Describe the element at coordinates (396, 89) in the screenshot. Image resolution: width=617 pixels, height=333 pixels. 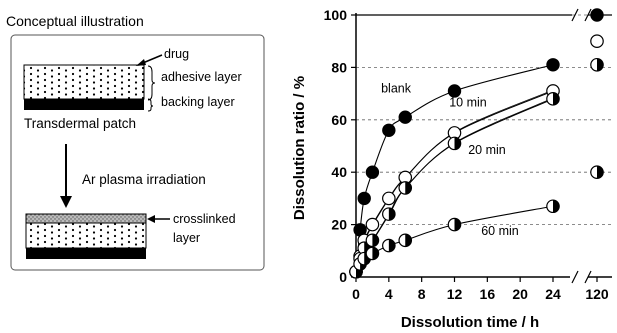
I see `series-label-0: blank` at that location.